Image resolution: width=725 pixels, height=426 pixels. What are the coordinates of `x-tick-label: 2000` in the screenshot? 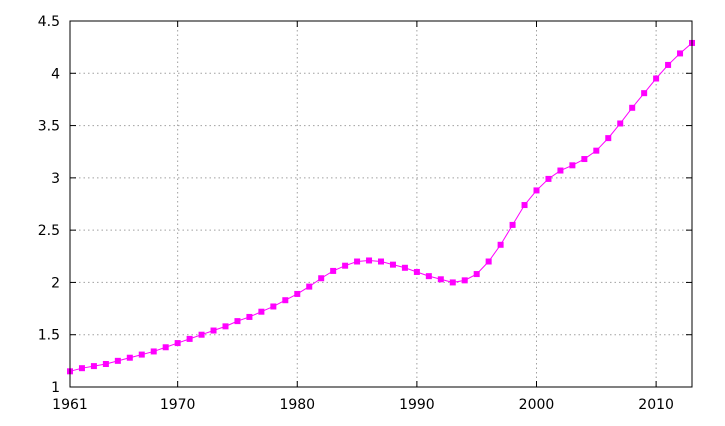 It's located at (537, 405).